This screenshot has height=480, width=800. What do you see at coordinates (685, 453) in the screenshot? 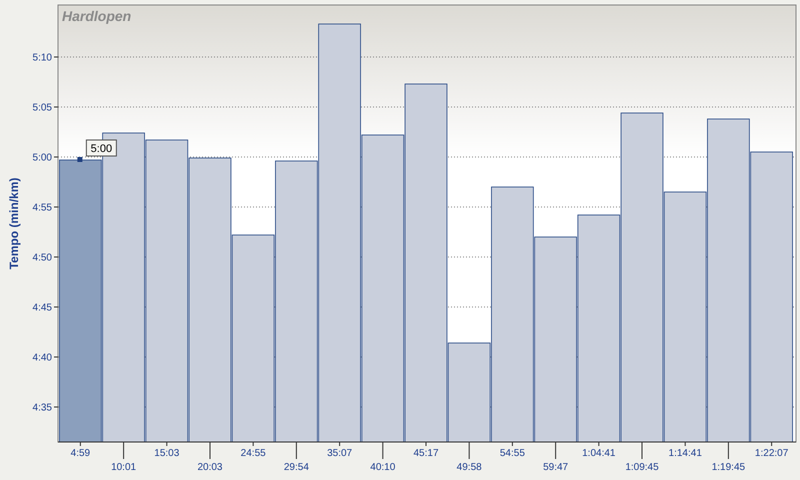
I see `x-tick-label: 1:14:41` at bounding box center [685, 453].